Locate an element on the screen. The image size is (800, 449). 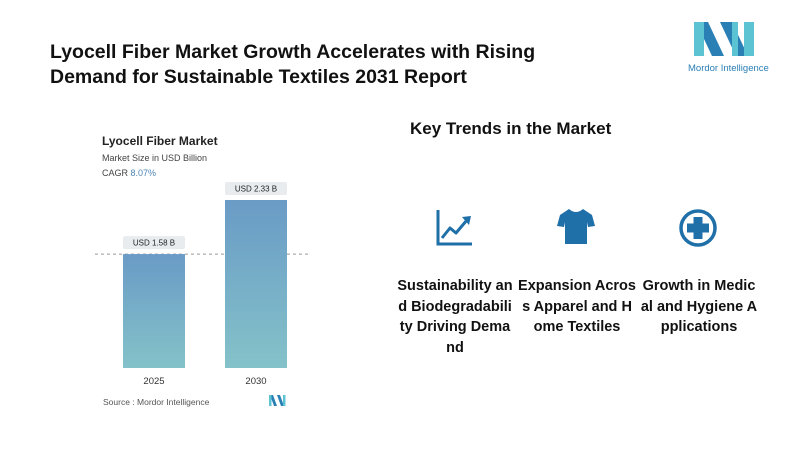
medical-cross-icon is located at coordinates (698, 228).